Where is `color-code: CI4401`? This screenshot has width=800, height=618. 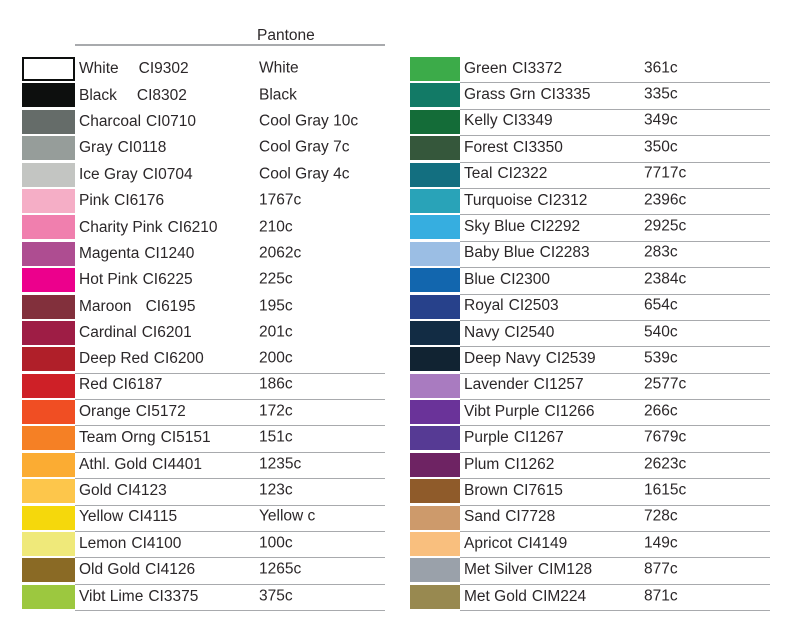
color-code: CI4401 is located at coordinates (177, 464).